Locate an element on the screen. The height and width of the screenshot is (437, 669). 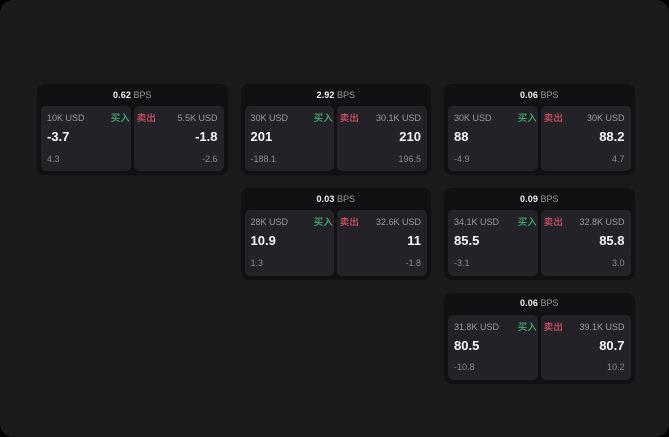
sell-quote-tile: 卖出 30K USD 88.2 4.7 is located at coordinates (585, 139).